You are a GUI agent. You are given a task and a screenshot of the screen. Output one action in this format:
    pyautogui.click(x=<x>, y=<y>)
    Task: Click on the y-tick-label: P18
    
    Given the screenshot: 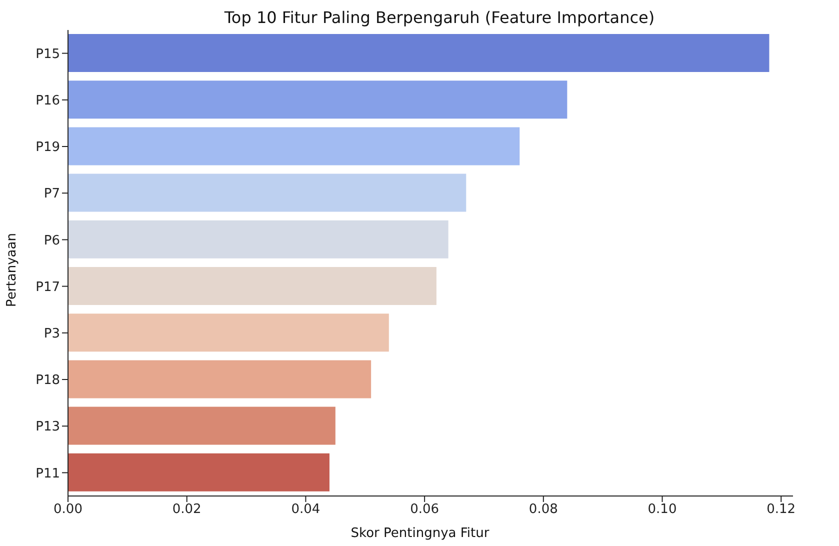 What is the action you would take?
    pyautogui.click(x=48, y=380)
    